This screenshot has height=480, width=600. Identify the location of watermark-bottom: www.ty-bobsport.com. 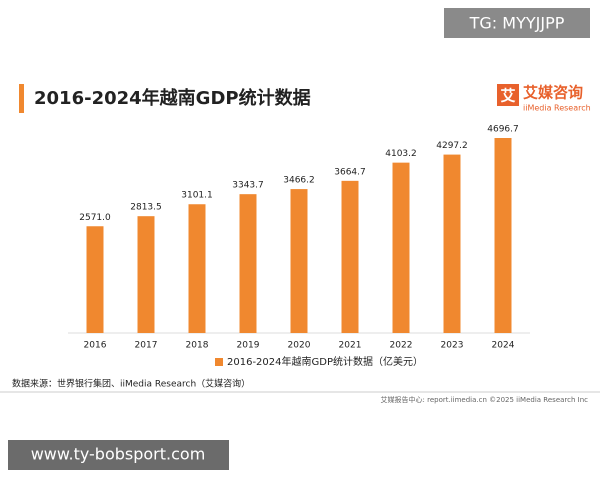
(118, 454).